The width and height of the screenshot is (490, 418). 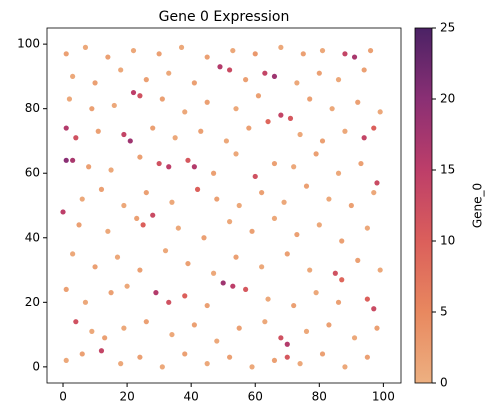 What do you see at coordinates (444, 312) in the screenshot?
I see `colorbar-tick-label: 5` at bounding box center [444, 312].